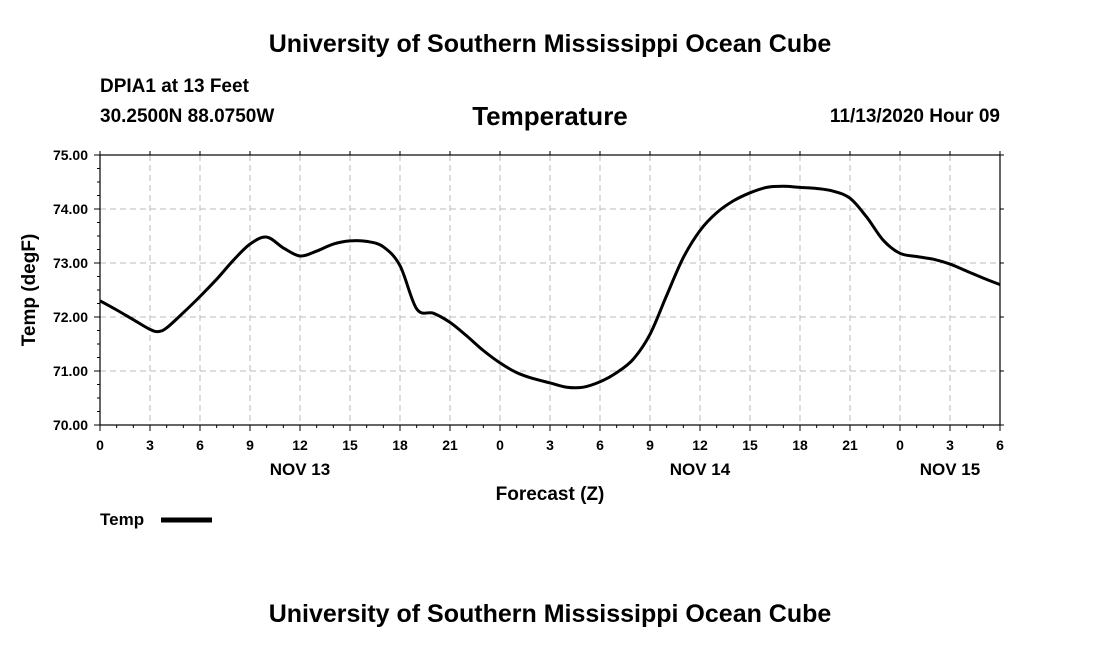 The height and width of the screenshot is (650, 1100). Describe the element at coordinates (174, 86) in the screenshot. I see `station-label: DPIA1 at 13 Feet` at that location.